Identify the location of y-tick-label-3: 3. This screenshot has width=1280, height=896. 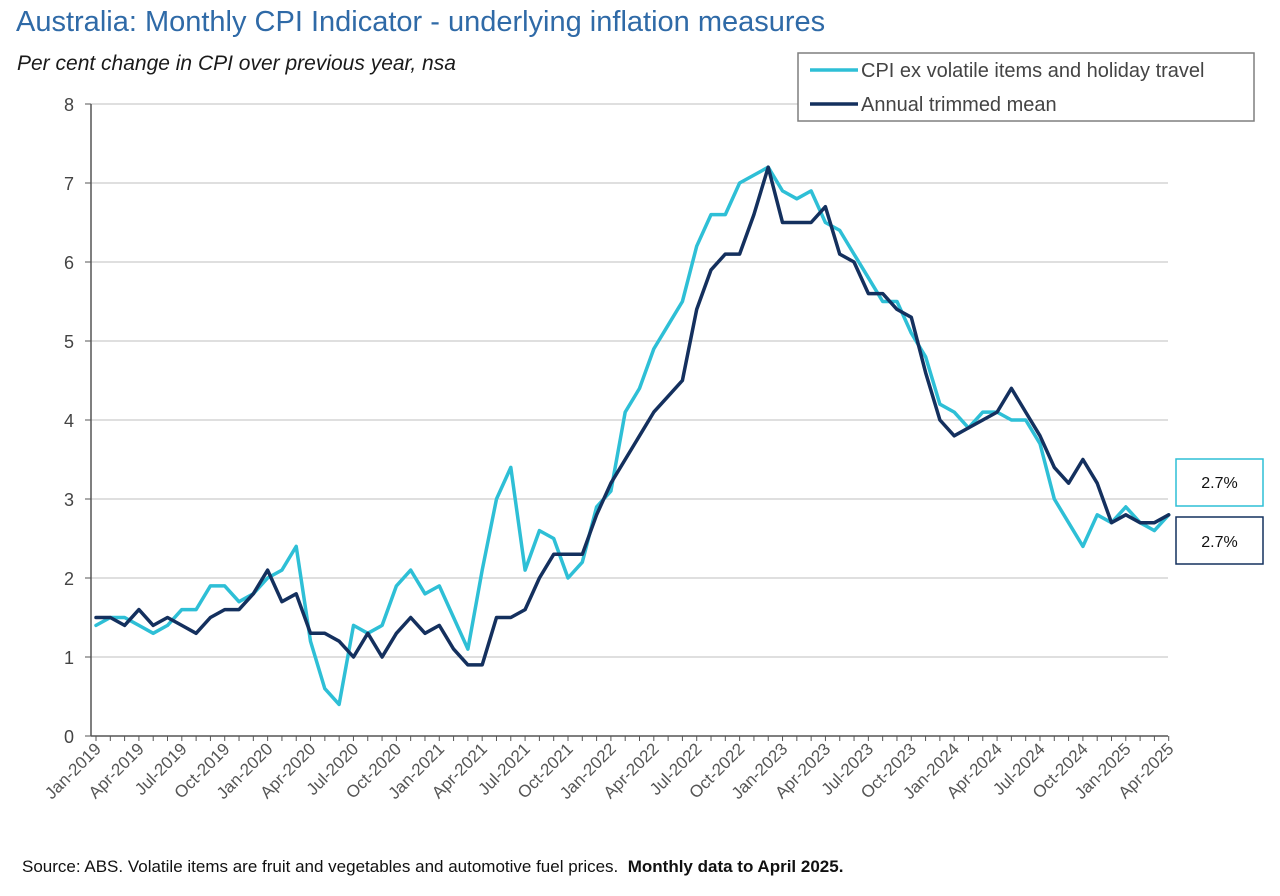
(69, 500).